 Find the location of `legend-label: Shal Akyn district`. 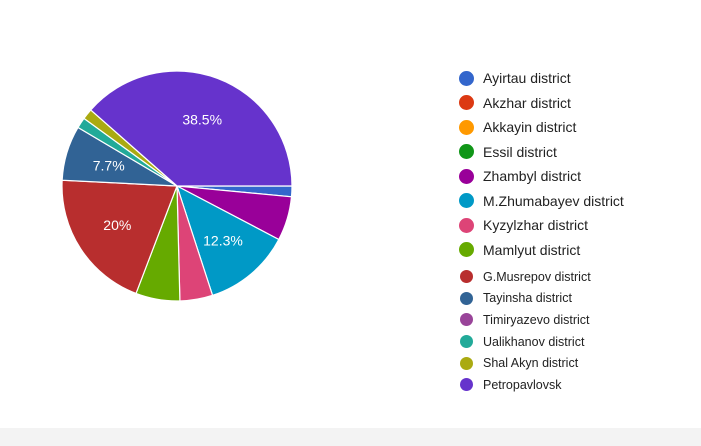

legend-label: Shal Akyn district is located at coordinates (531, 363).